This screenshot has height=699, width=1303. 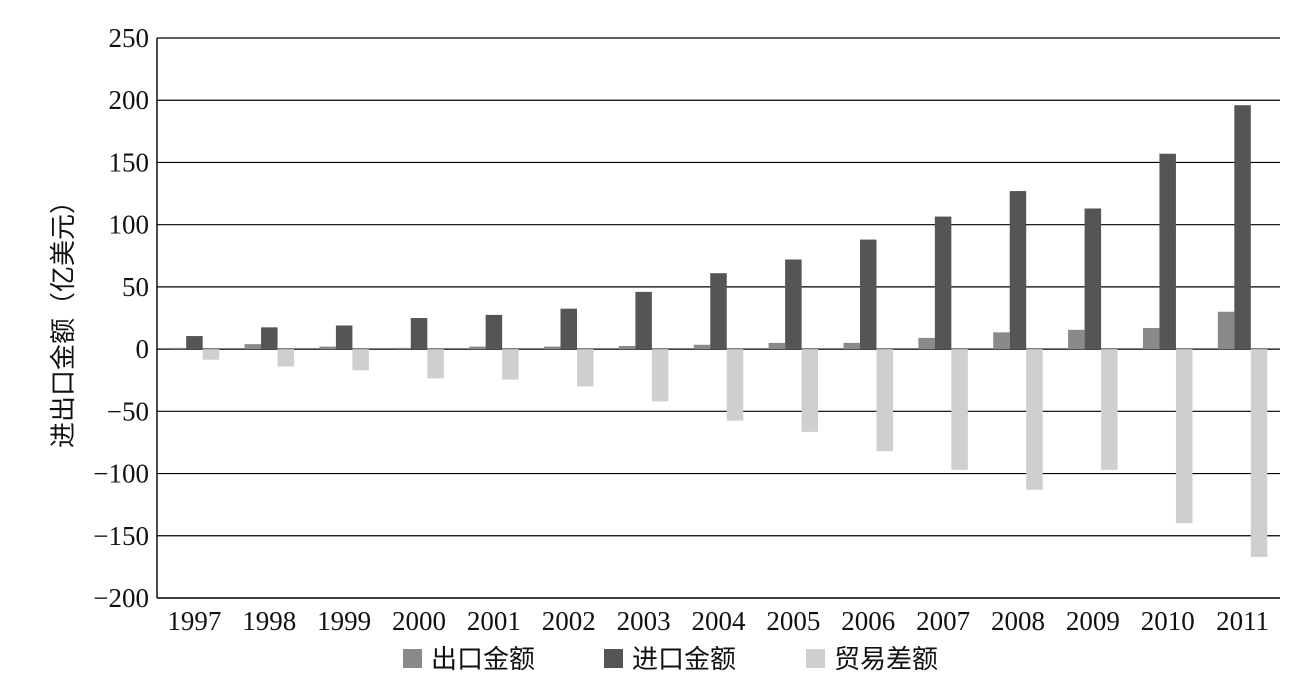 What do you see at coordinates (435, 364) in the screenshot?
I see `bar-balance-2000` at bounding box center [435, 364].